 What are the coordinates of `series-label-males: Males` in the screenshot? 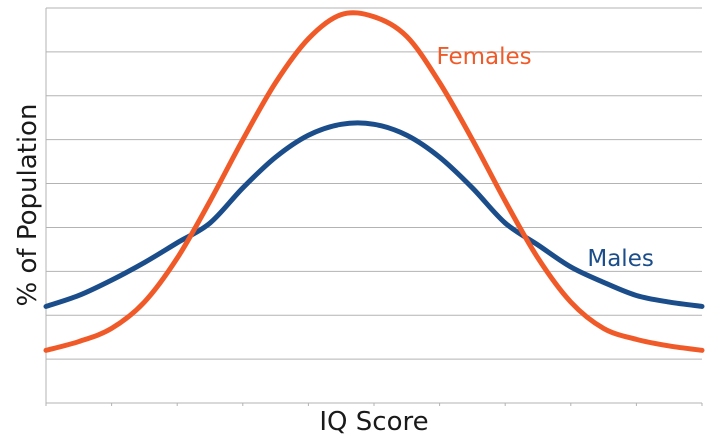 It's located at (620, 259).